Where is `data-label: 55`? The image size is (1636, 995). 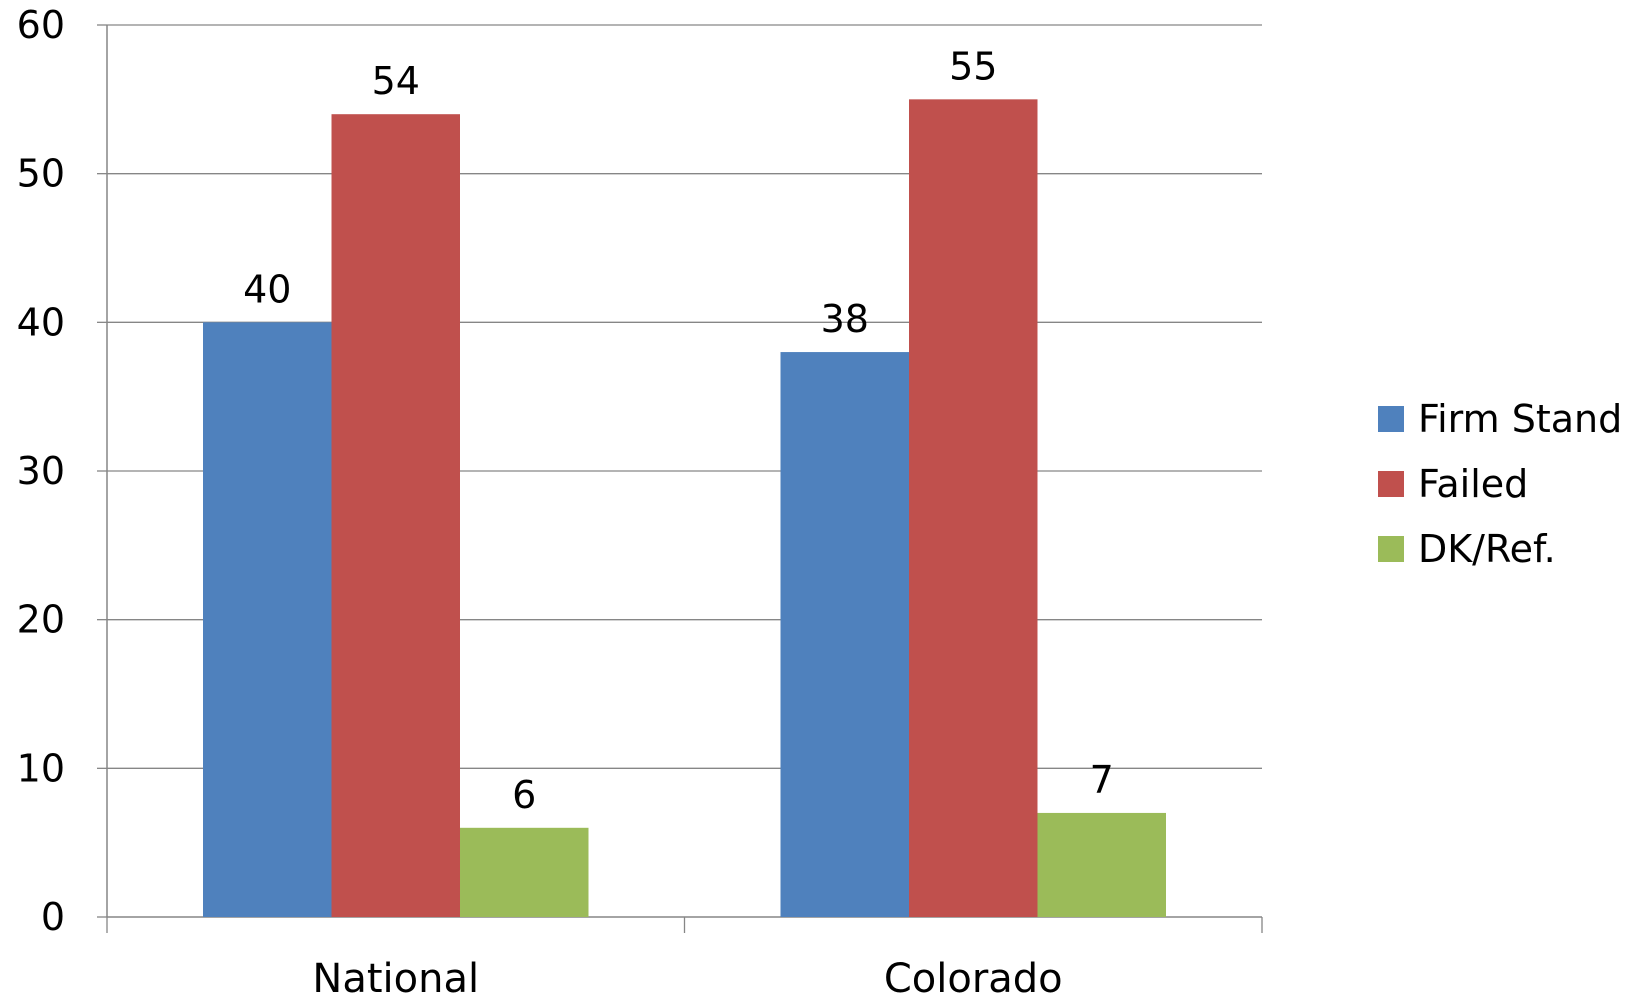
data-label: 55 is located at coordinates (973, 66).